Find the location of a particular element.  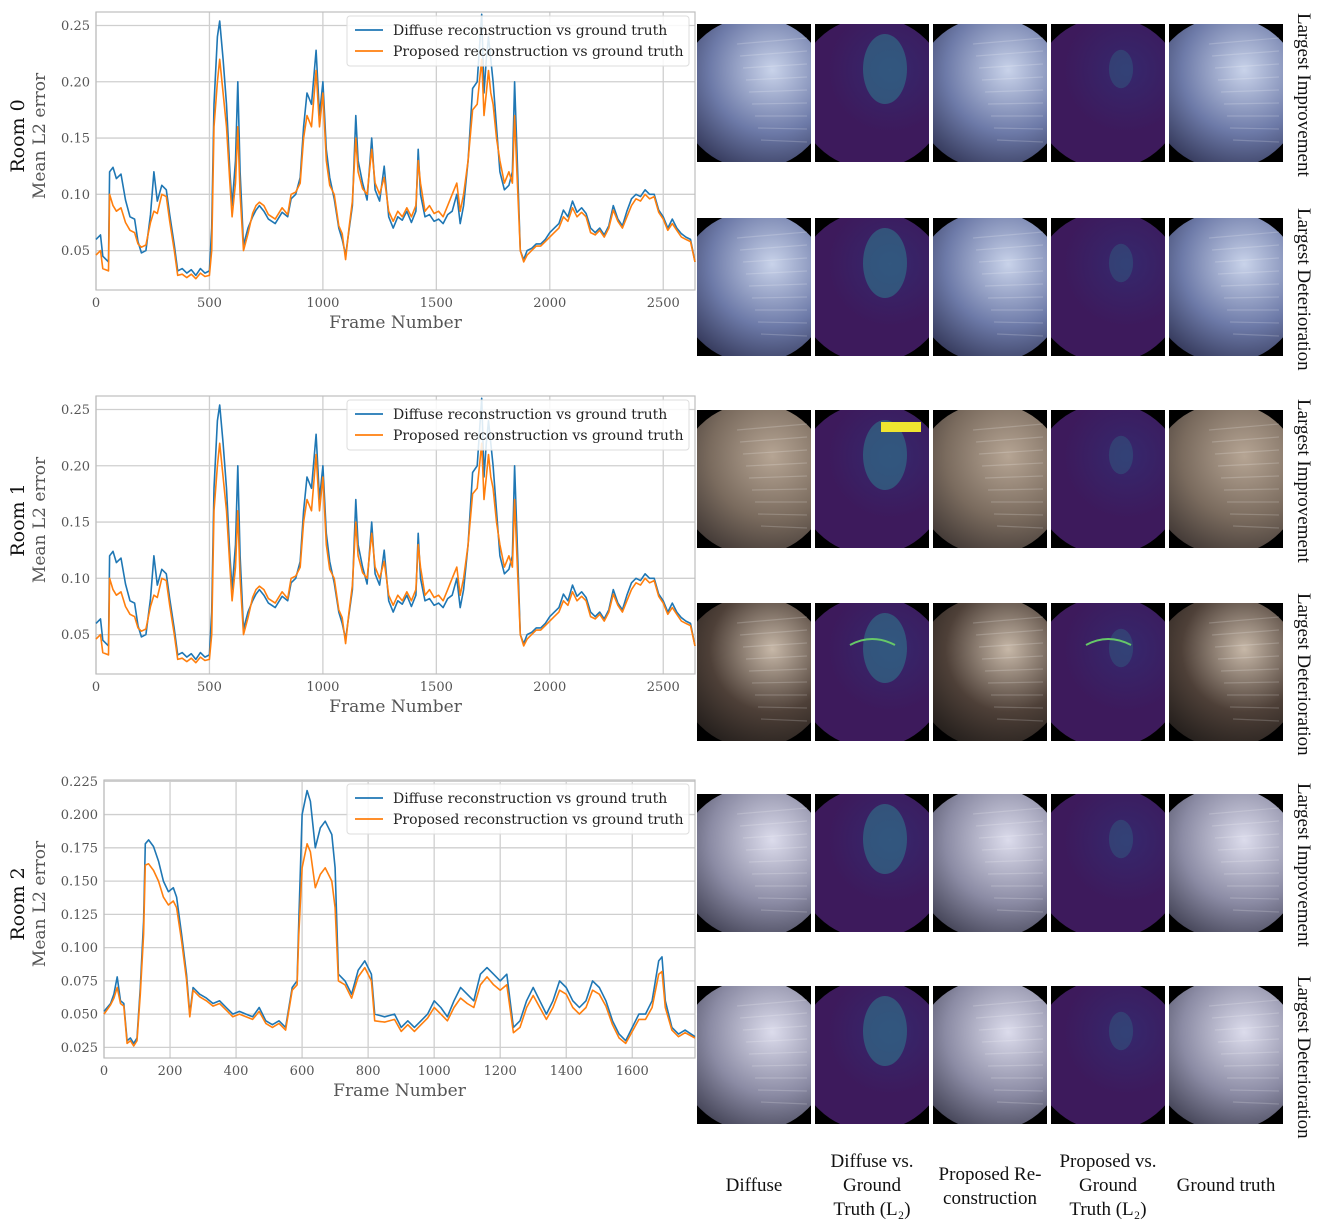

x-tick-label: 1200 is located at coordinates (500, 1071).